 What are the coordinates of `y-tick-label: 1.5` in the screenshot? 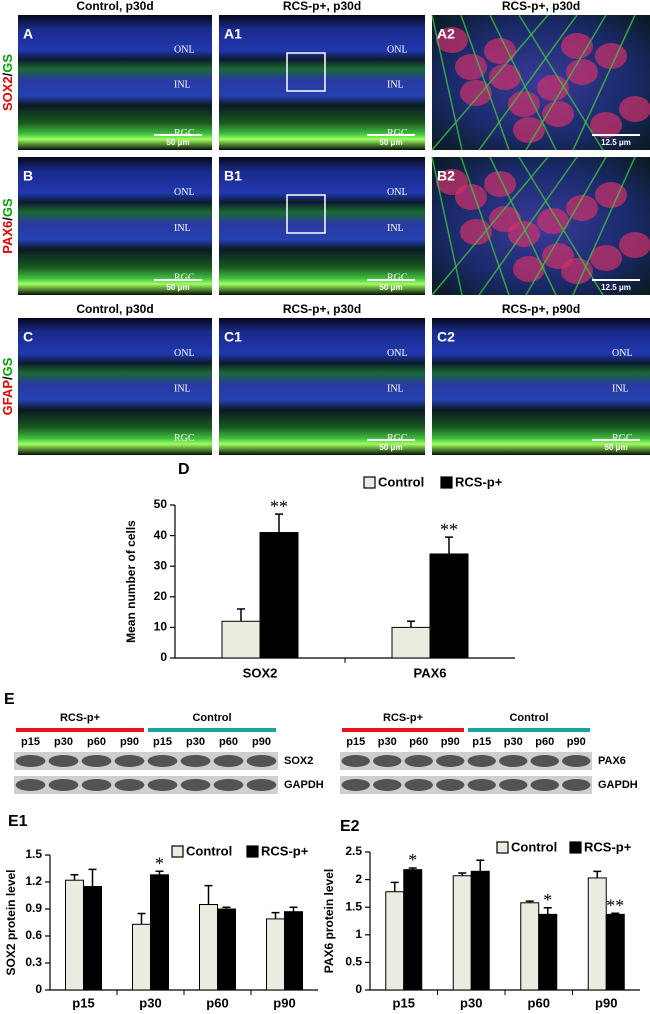 It's located at (353, 906).